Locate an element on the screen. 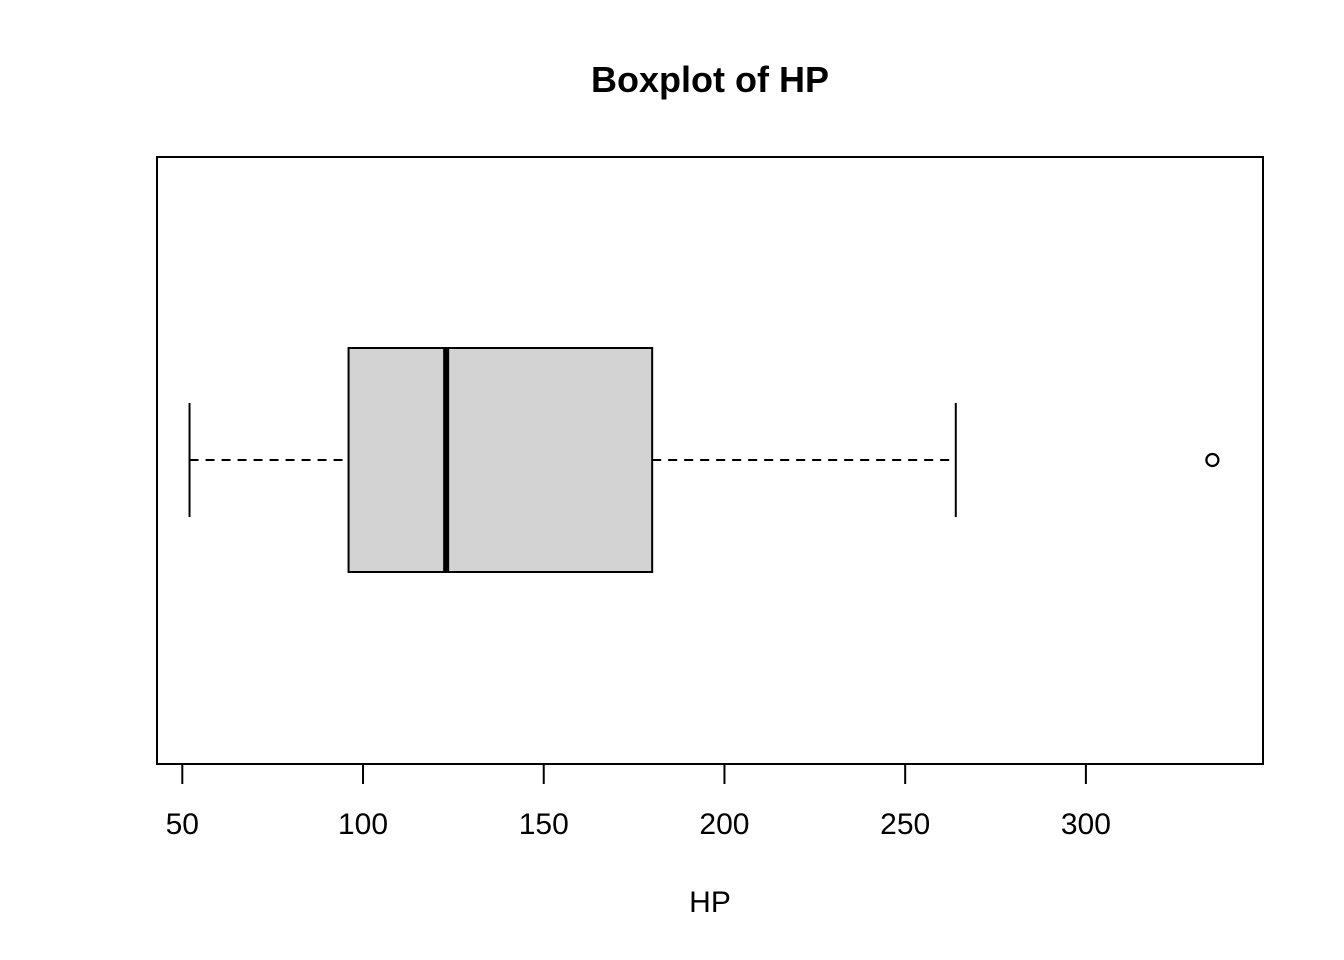  outlier-point is located at coordinates (1212, 460).